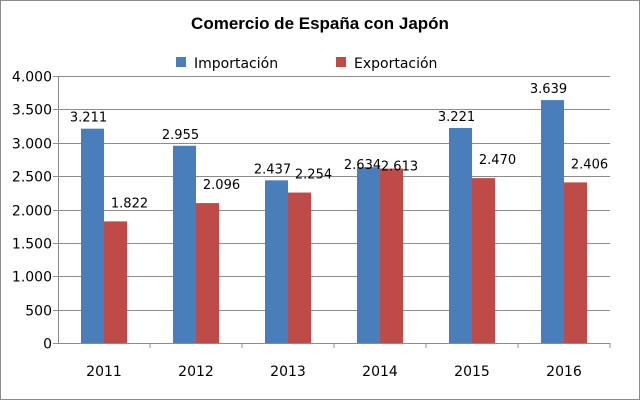 This screenshot has width=640, height=400. Describe the element at coordinates (88, 118) in the screenshot. I see `importacion-data-label: 3.211` at that location.